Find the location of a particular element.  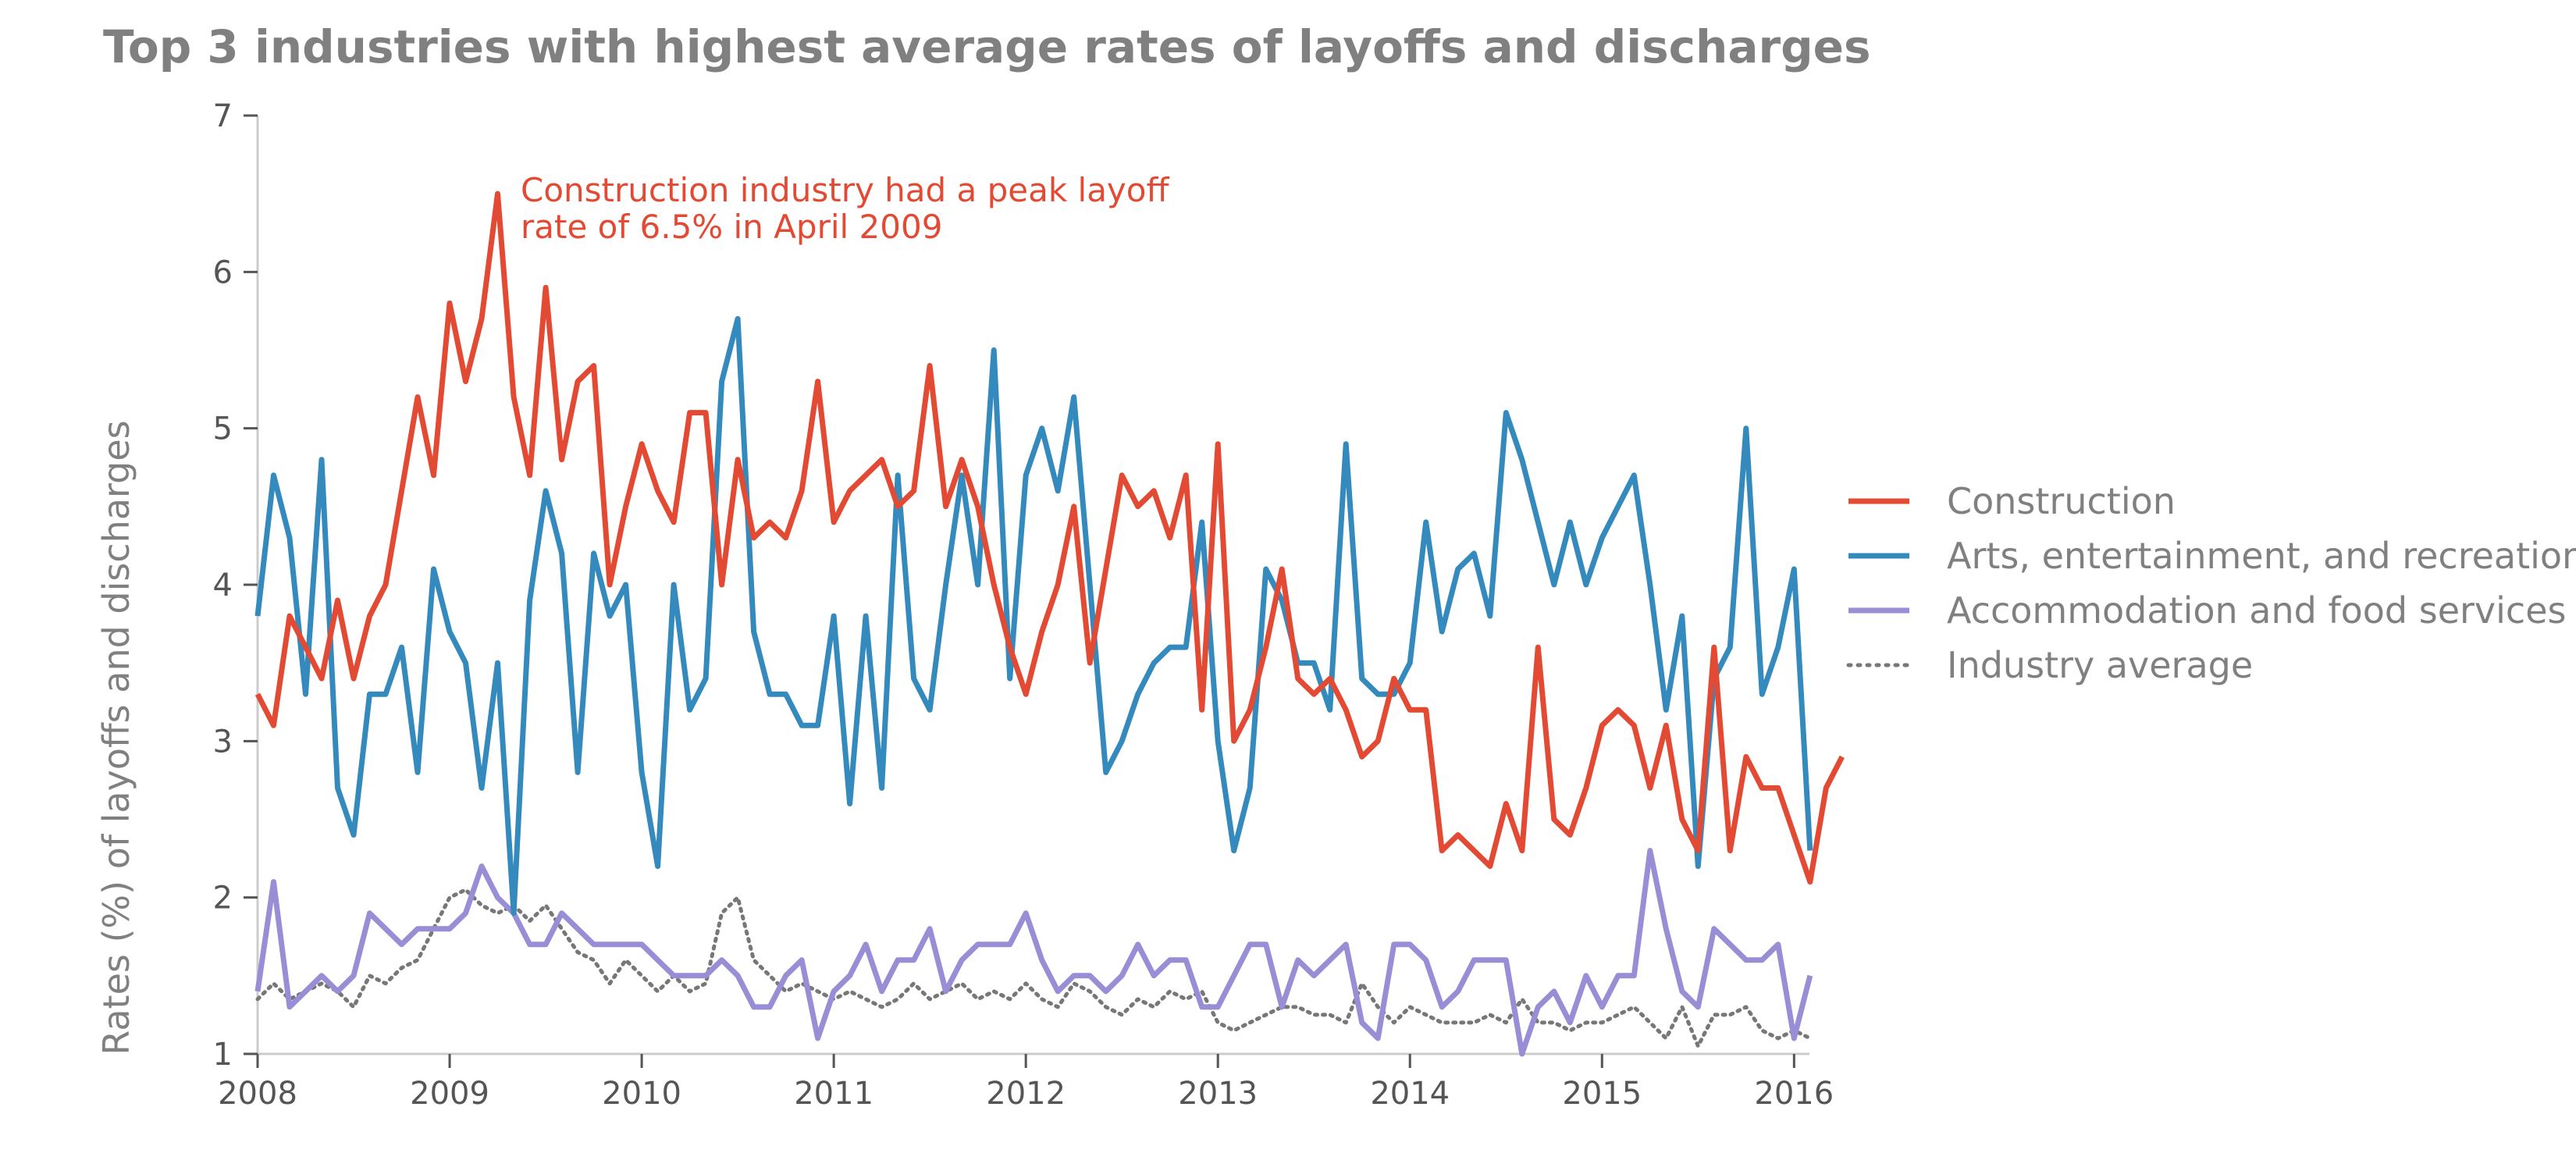

y-tick-label: 6 is located at coordinates (223, 272).